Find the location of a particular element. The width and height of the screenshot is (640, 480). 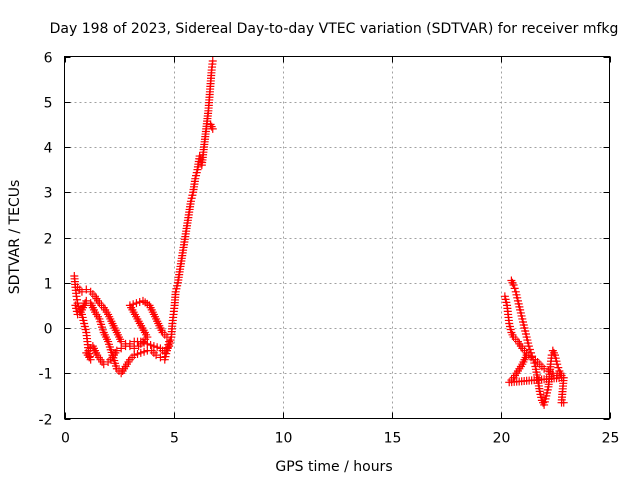

x-tick-label: 25 is located at coordinates (611, 439).